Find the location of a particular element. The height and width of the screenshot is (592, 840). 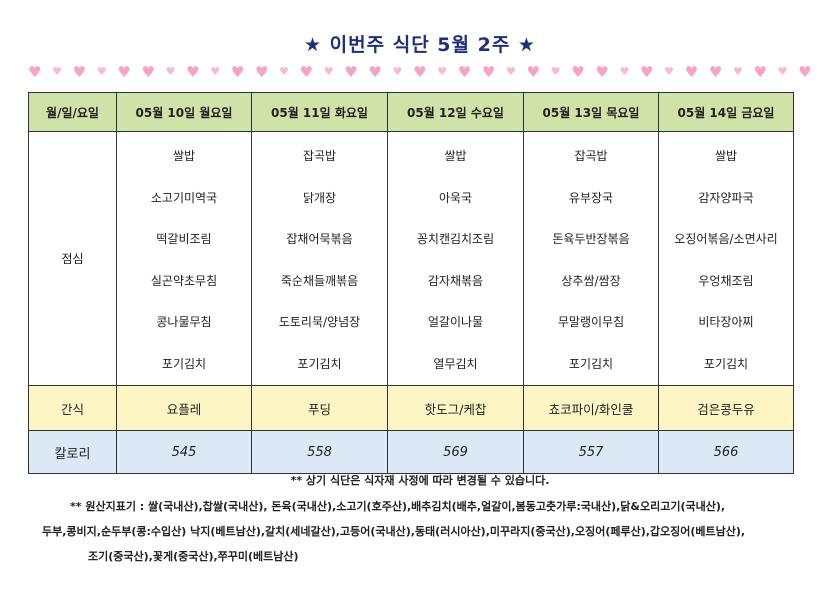

dish-item: 아욱국 is located at coordinates (455, 197).